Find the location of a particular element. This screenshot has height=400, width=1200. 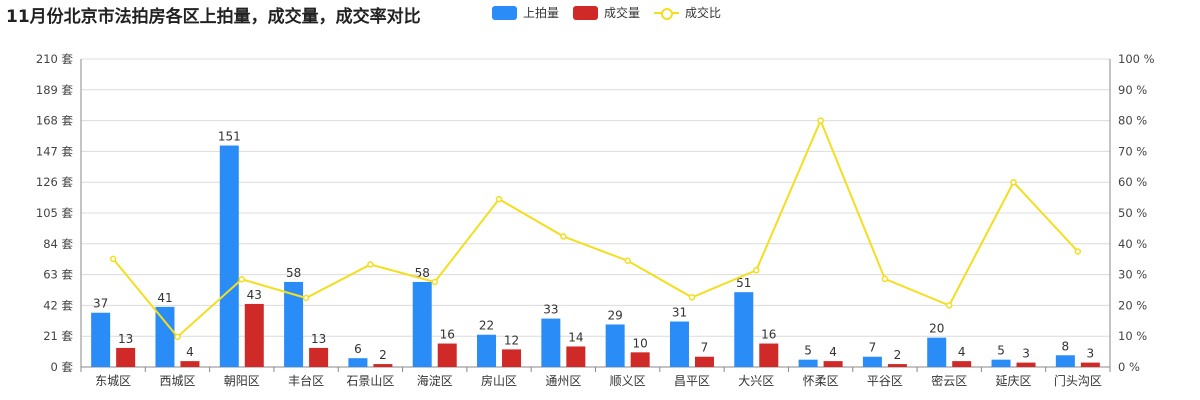

legend-swatch-ratio is located at coordinates (667, 13).